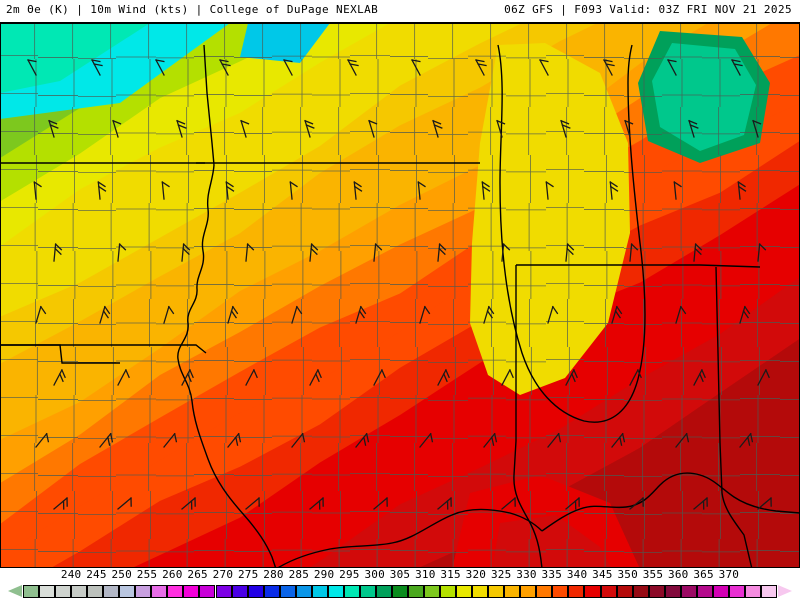 Image resolution: width=800 pixels, height=600 pixels. What do you see at coordinates (703, 574) in the screenshot?
I see `colorbar-tick-label: 365` at bounding box center [703, 574].